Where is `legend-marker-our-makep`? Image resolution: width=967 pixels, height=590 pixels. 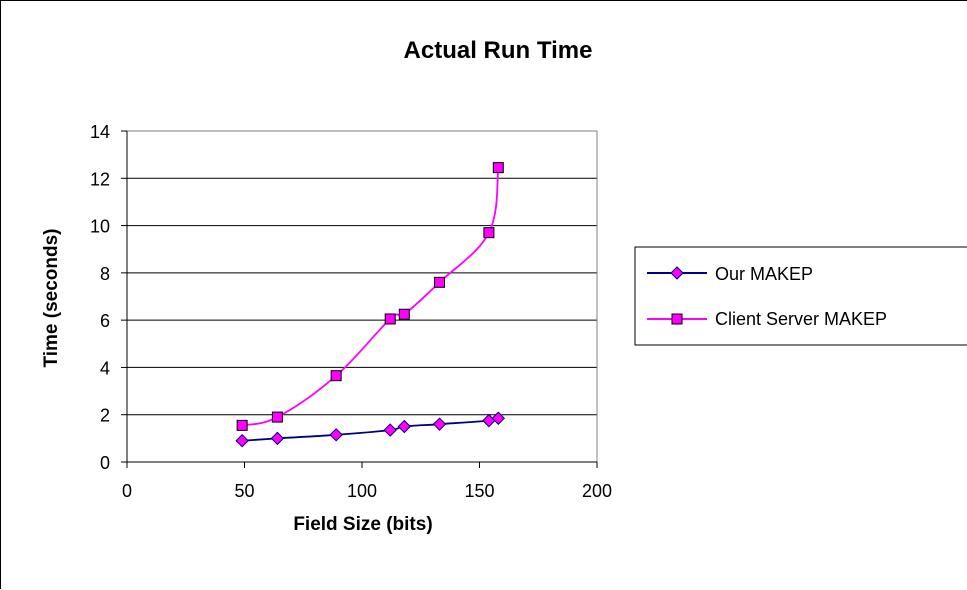
legend-marker-our-makep is located at coordinates (677, 273).